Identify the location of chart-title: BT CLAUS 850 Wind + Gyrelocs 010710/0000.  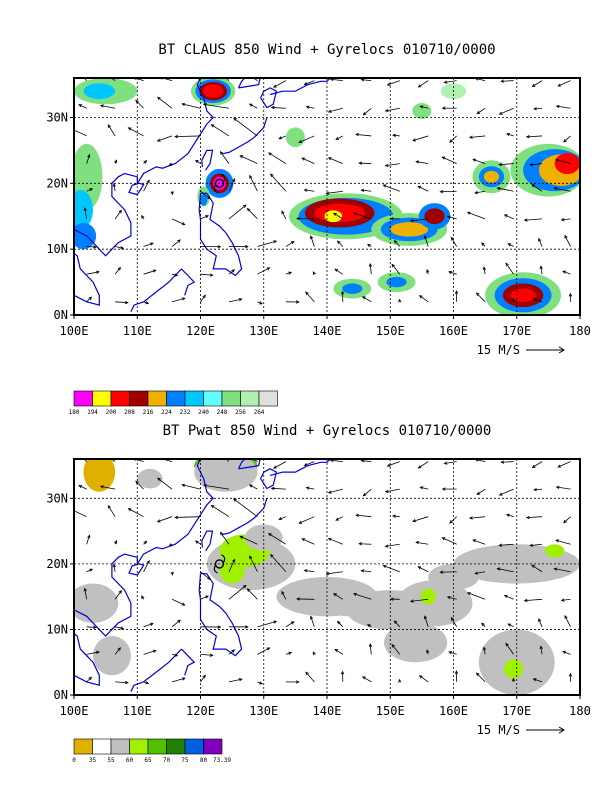
(326, 50).